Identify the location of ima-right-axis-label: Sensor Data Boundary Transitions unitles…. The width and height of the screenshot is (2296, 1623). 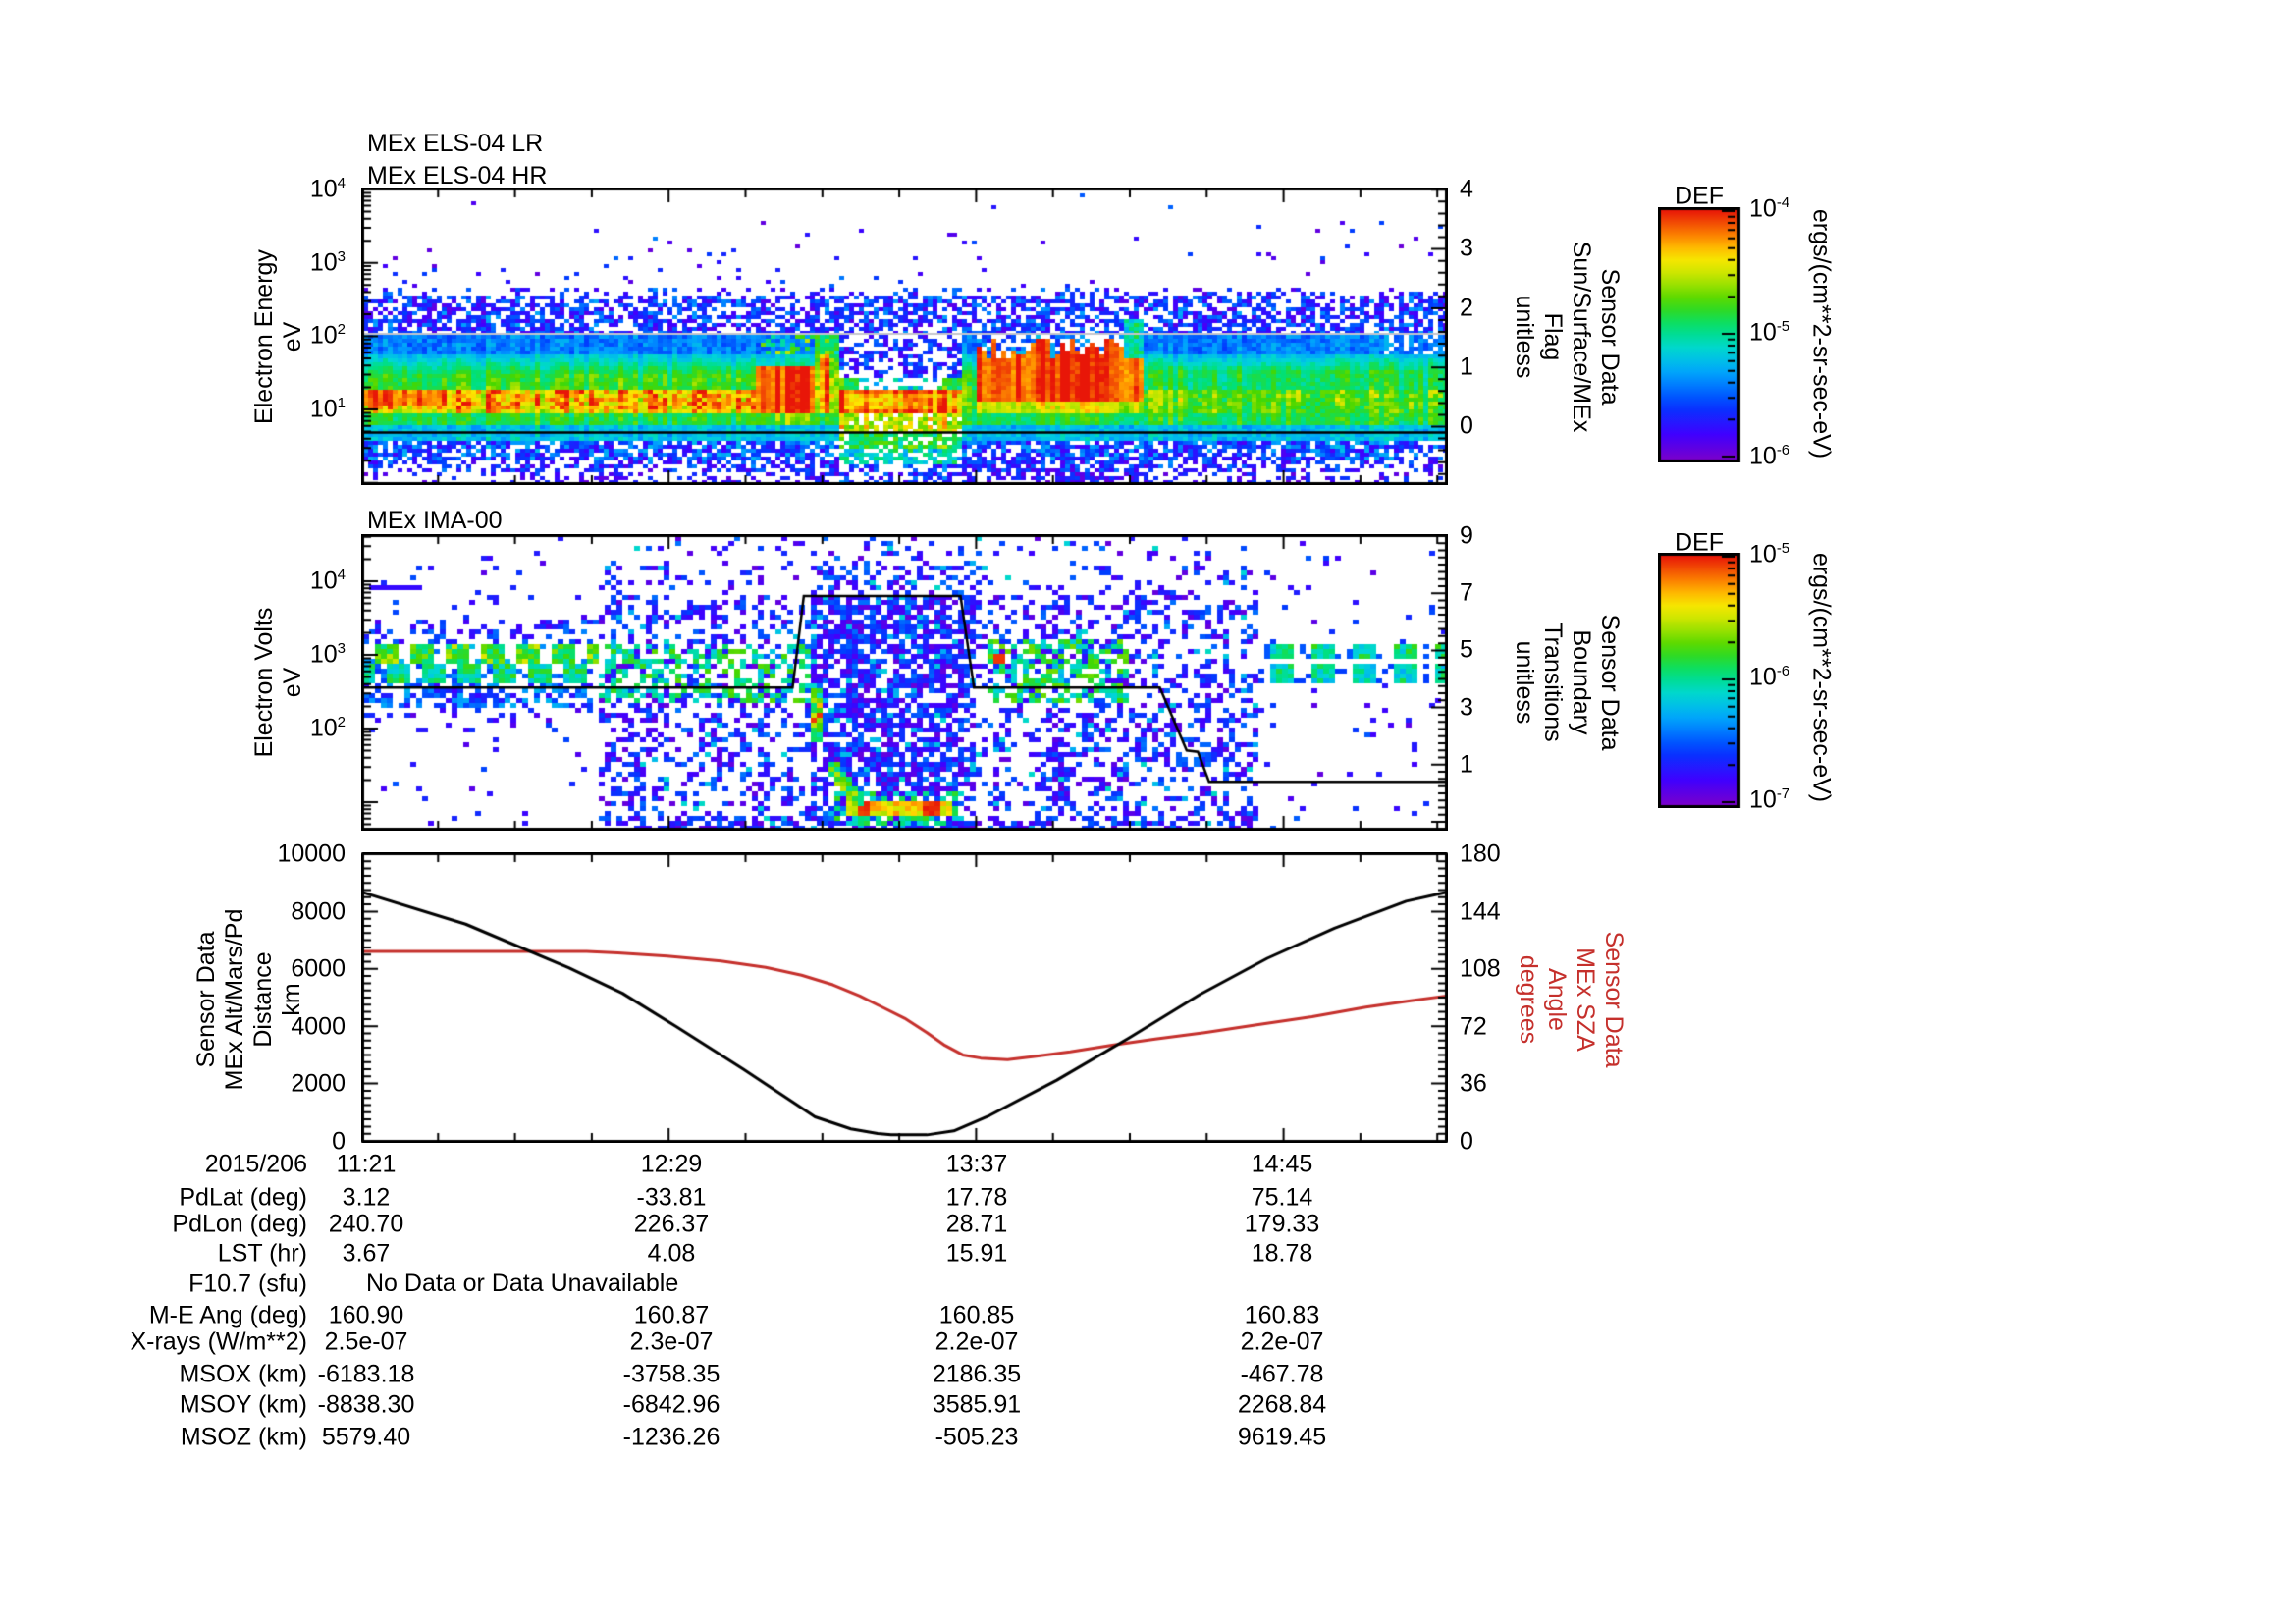
(1568, 682).